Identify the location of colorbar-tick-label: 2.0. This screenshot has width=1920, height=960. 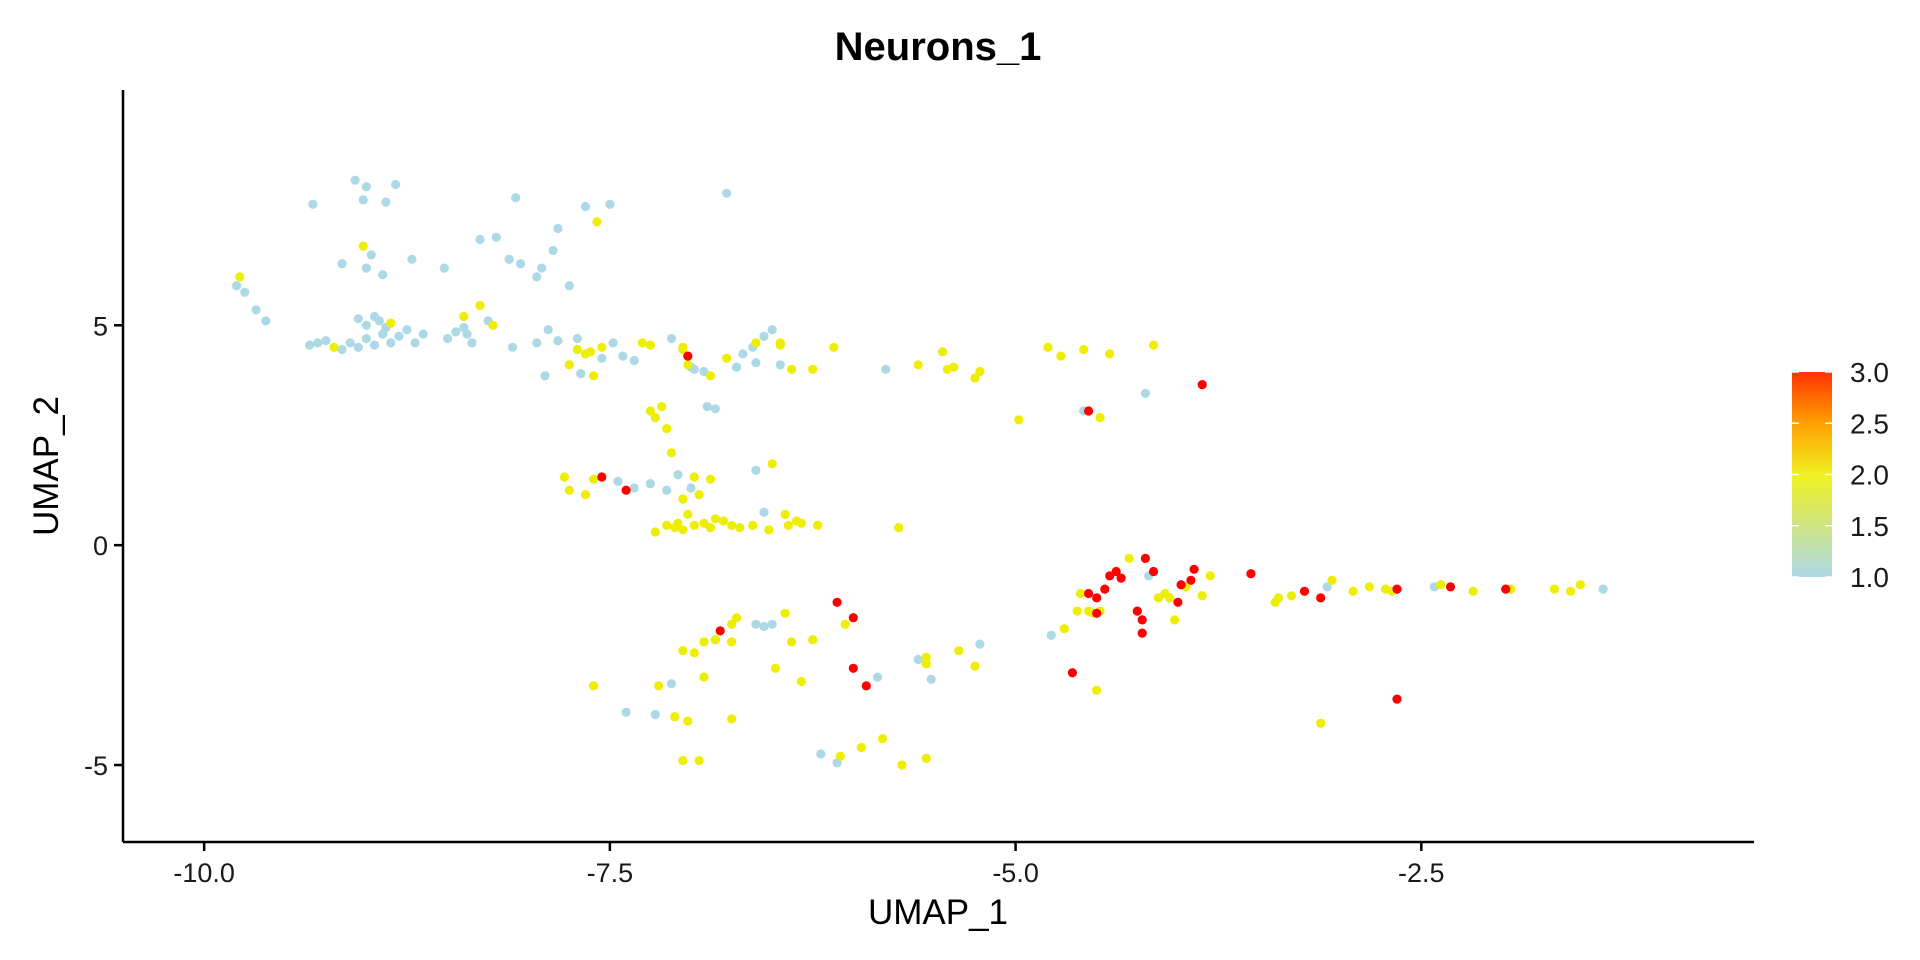
(1869, 475).